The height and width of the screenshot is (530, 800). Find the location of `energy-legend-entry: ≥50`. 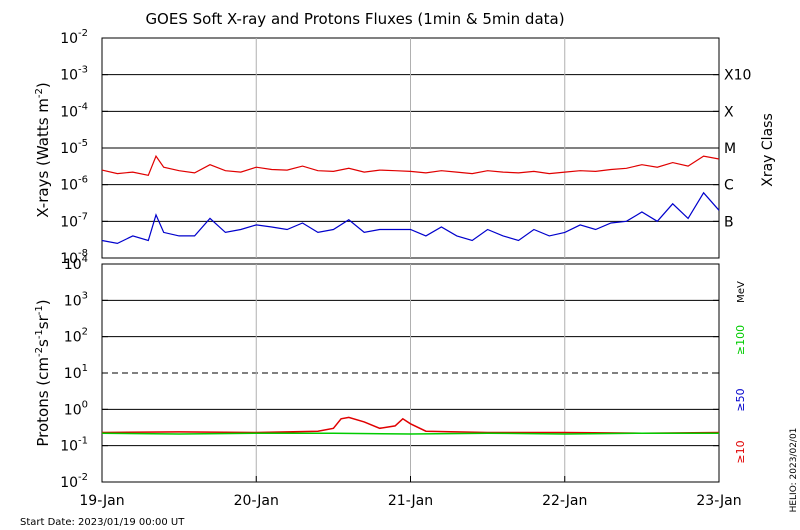

energy-legend-entry: ≥50 is located at coordinates (740, 399).